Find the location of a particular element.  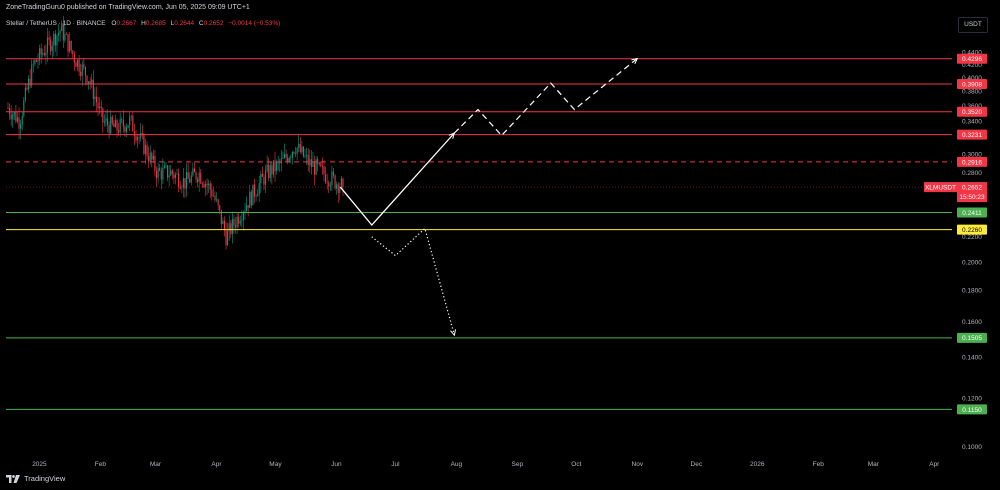

y-tick-label-4: 0.3600 is located at coordinates (972, 106).